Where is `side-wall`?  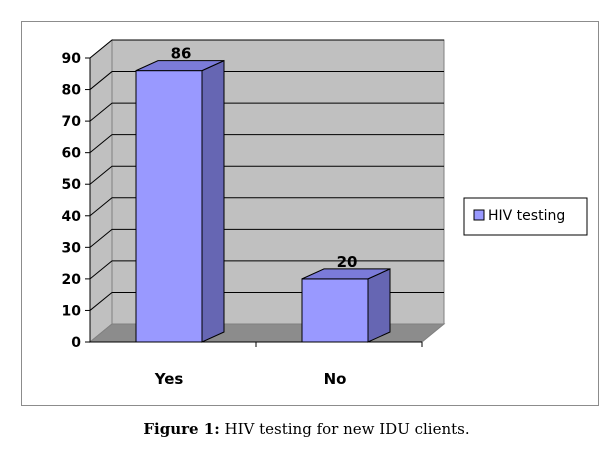
side-wall is located at coordinates (101, 191).